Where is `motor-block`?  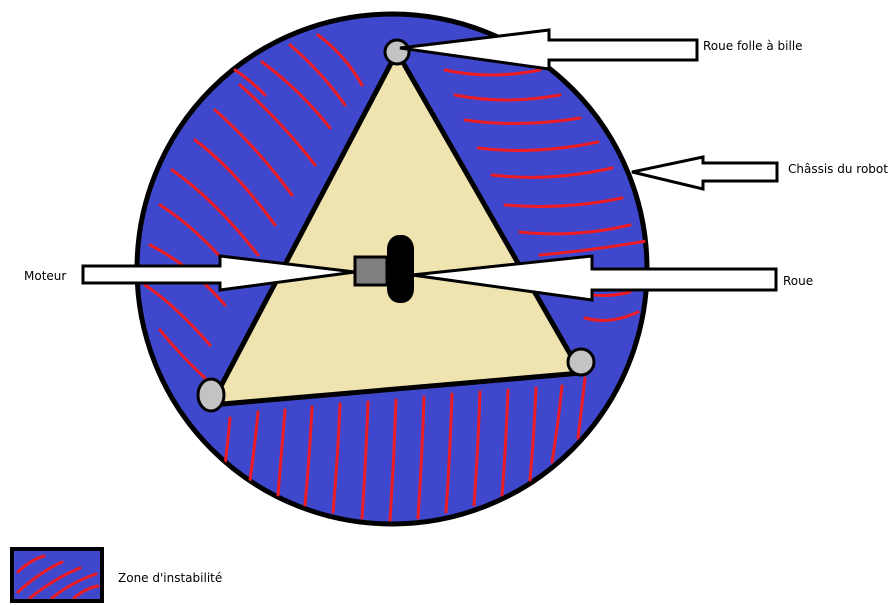 motor-block is located at coordinates (371, 271).